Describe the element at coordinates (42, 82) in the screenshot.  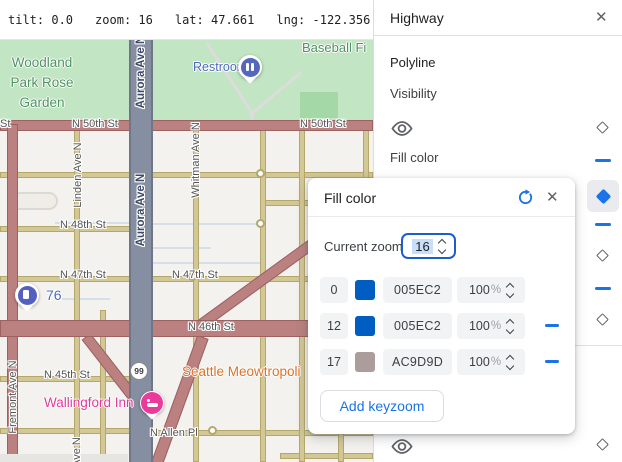
I see `park-label: Woodland Park Rose Garden` at that location.